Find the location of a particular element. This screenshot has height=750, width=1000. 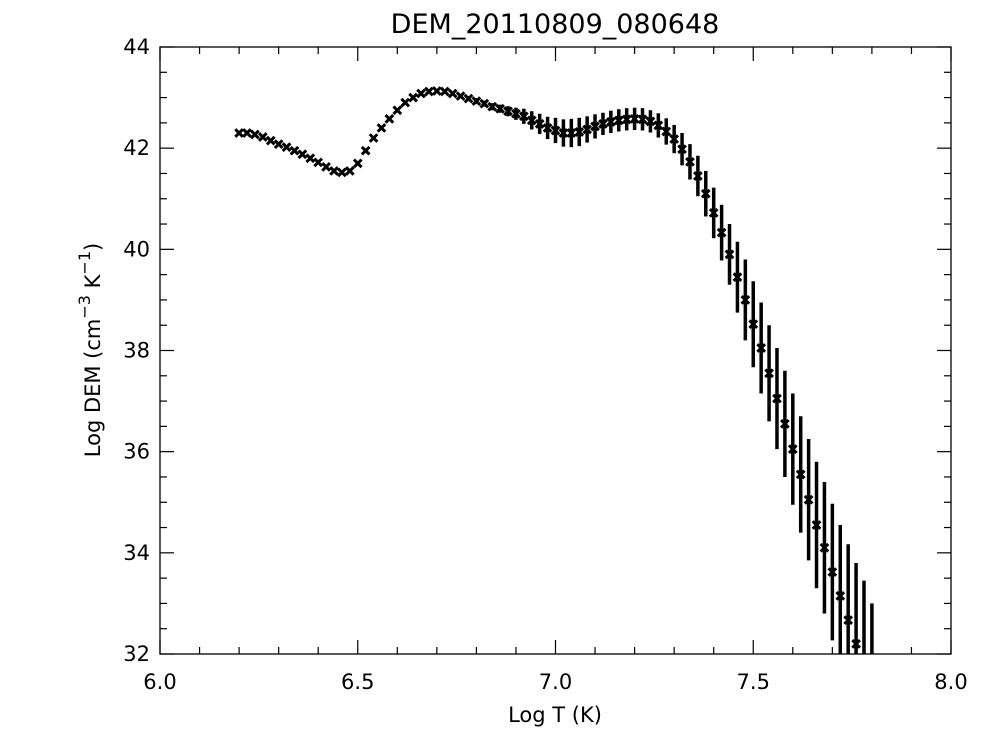

y-axis-label-base: Log DEM (cm is located at coordinates (93, 388).